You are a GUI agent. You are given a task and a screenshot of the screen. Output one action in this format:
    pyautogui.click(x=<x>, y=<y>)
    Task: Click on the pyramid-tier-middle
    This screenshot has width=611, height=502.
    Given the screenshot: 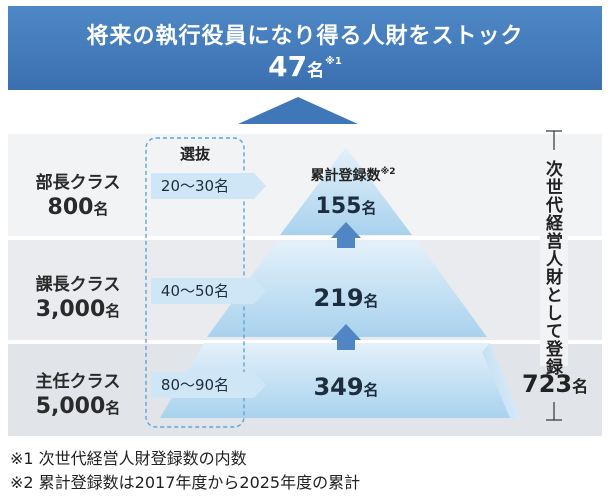 What is the action you would take?
    pyautogui.click(x=347, y=289)
    